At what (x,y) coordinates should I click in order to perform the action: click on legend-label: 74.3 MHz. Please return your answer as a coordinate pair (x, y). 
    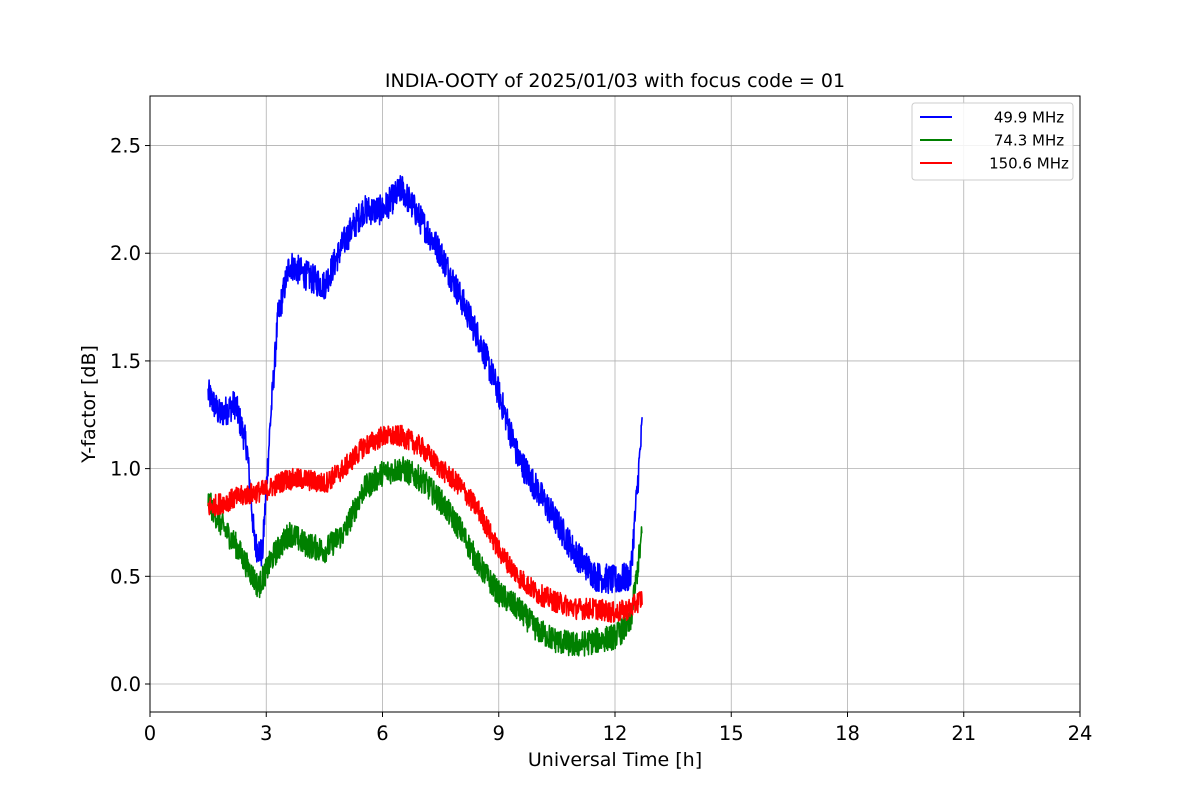
    Looking at the image, I should click on (1029, 141).